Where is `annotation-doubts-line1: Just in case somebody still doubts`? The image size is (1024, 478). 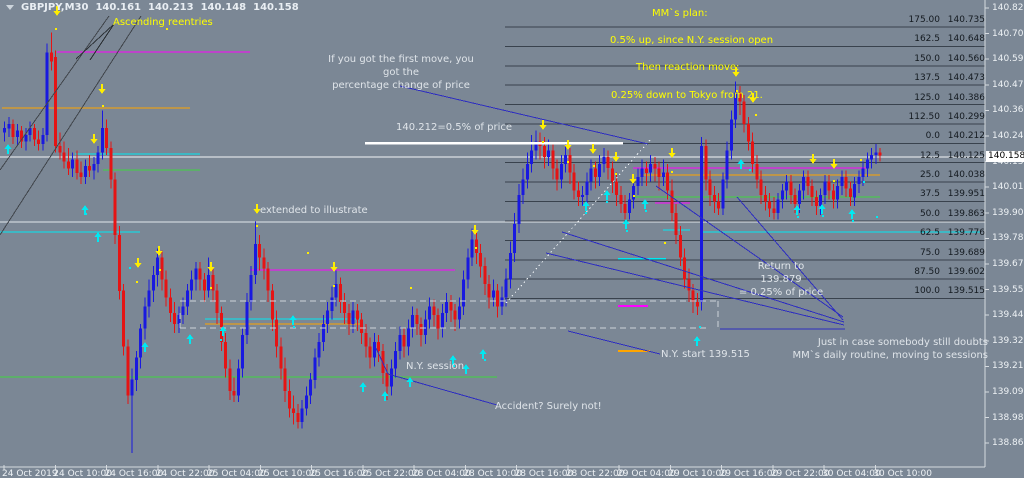
annotation-doubts-line1: Just in case somebody still doubts is located at coordinates (902, 342).